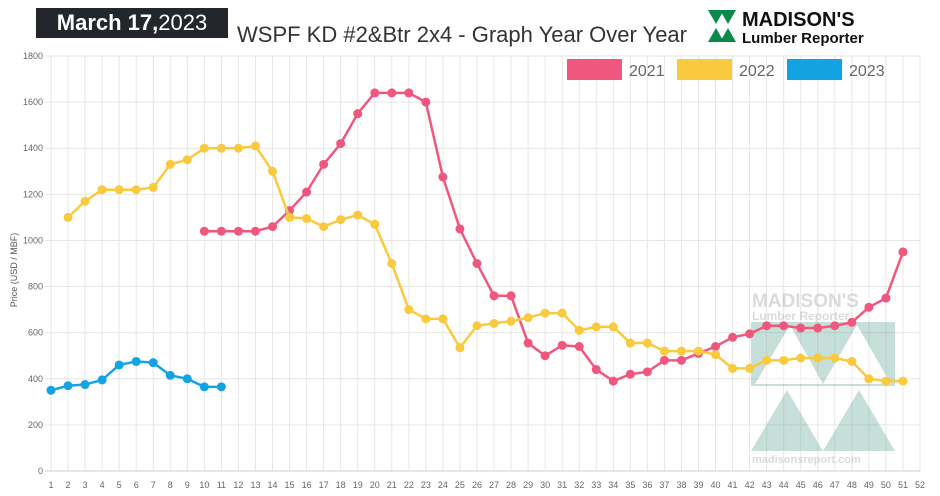  I want to click on x-tick-label: 19, so click(358, 485).